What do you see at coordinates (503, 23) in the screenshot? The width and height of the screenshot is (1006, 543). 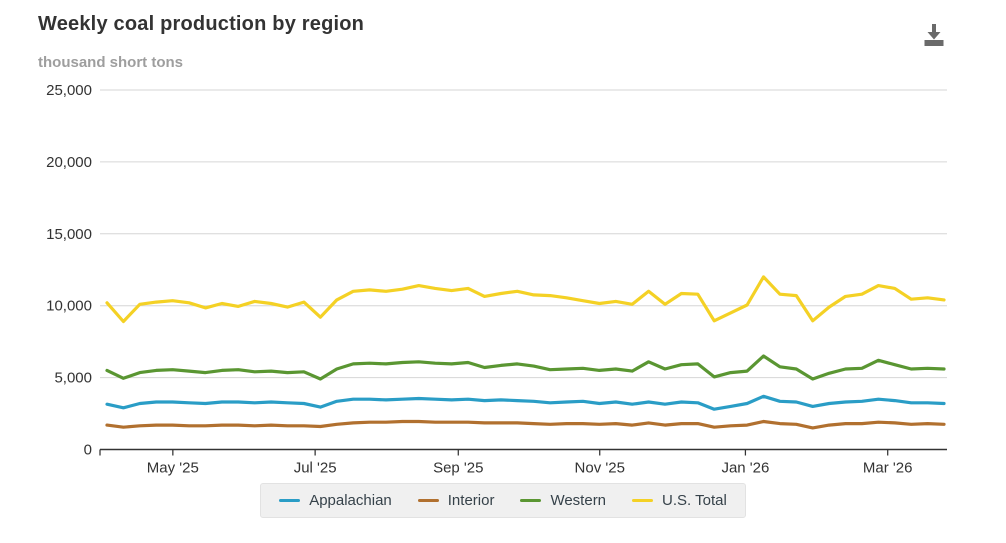 I see `chart-header: Weekly coal production by region` at bounding box center [503, 23].